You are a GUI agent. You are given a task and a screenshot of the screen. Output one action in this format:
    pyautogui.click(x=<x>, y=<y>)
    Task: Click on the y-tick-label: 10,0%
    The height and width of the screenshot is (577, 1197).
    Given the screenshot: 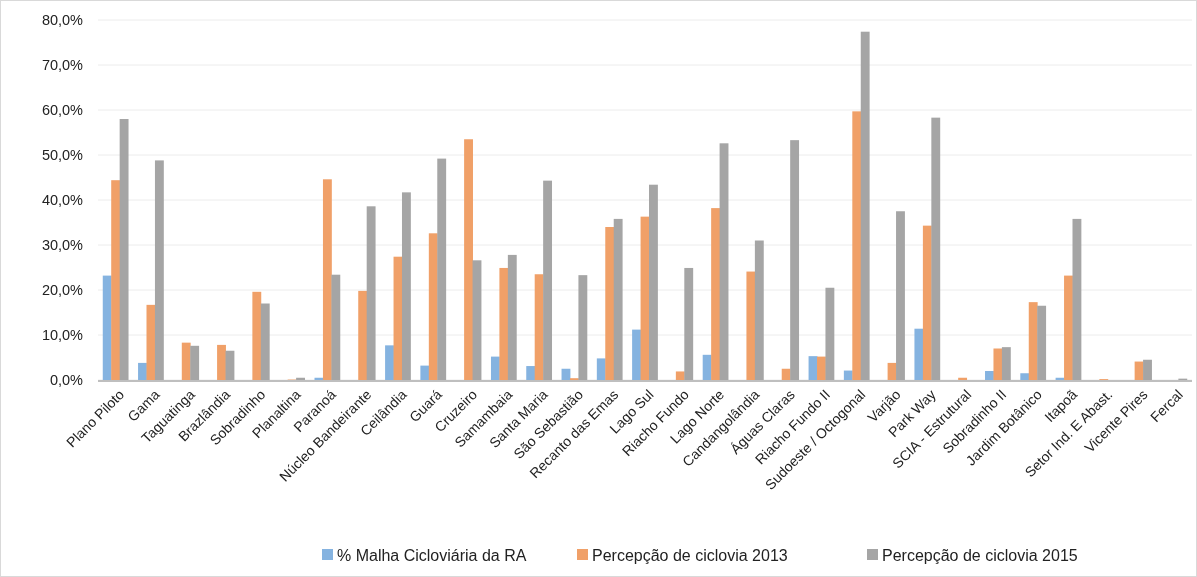 What is the action you would take?
    pyautogui.click(x=62, y=335)
    